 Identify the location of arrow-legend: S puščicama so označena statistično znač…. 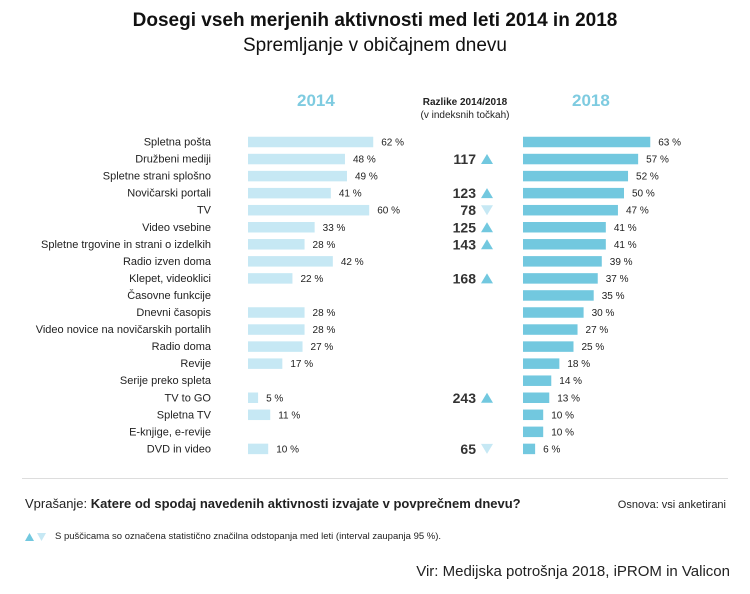
(233, 536).